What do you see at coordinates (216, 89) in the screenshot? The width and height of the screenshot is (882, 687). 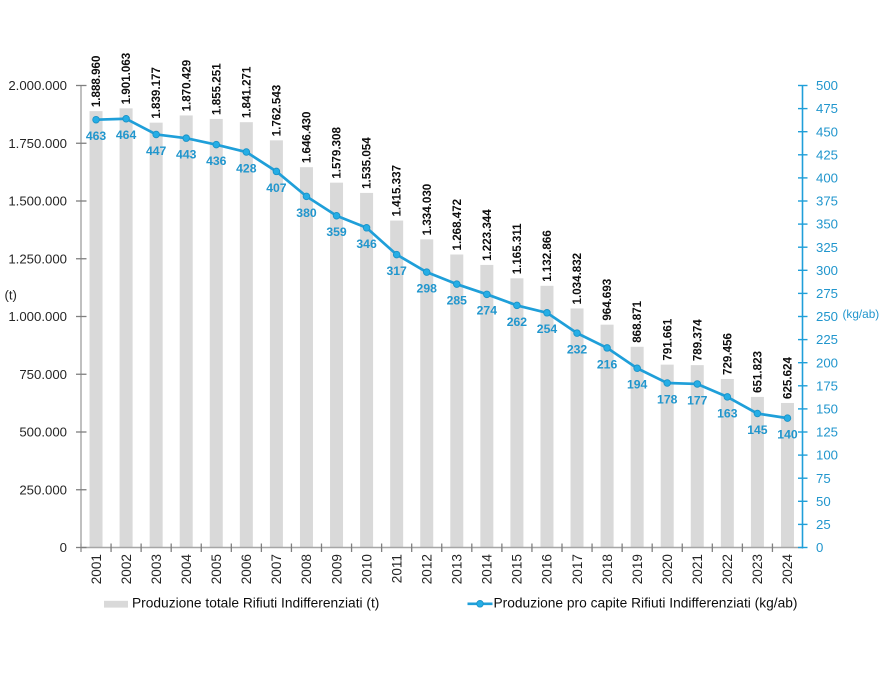 I see `svg-text: 1.855.251` at bounding box center [216, 89].